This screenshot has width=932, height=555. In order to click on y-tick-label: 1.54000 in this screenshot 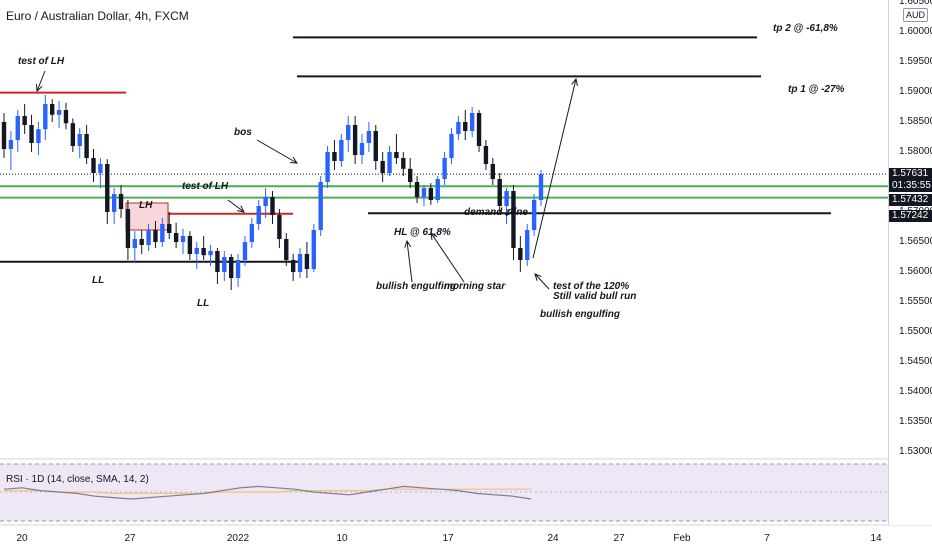, I will do `click(915, 391)`.